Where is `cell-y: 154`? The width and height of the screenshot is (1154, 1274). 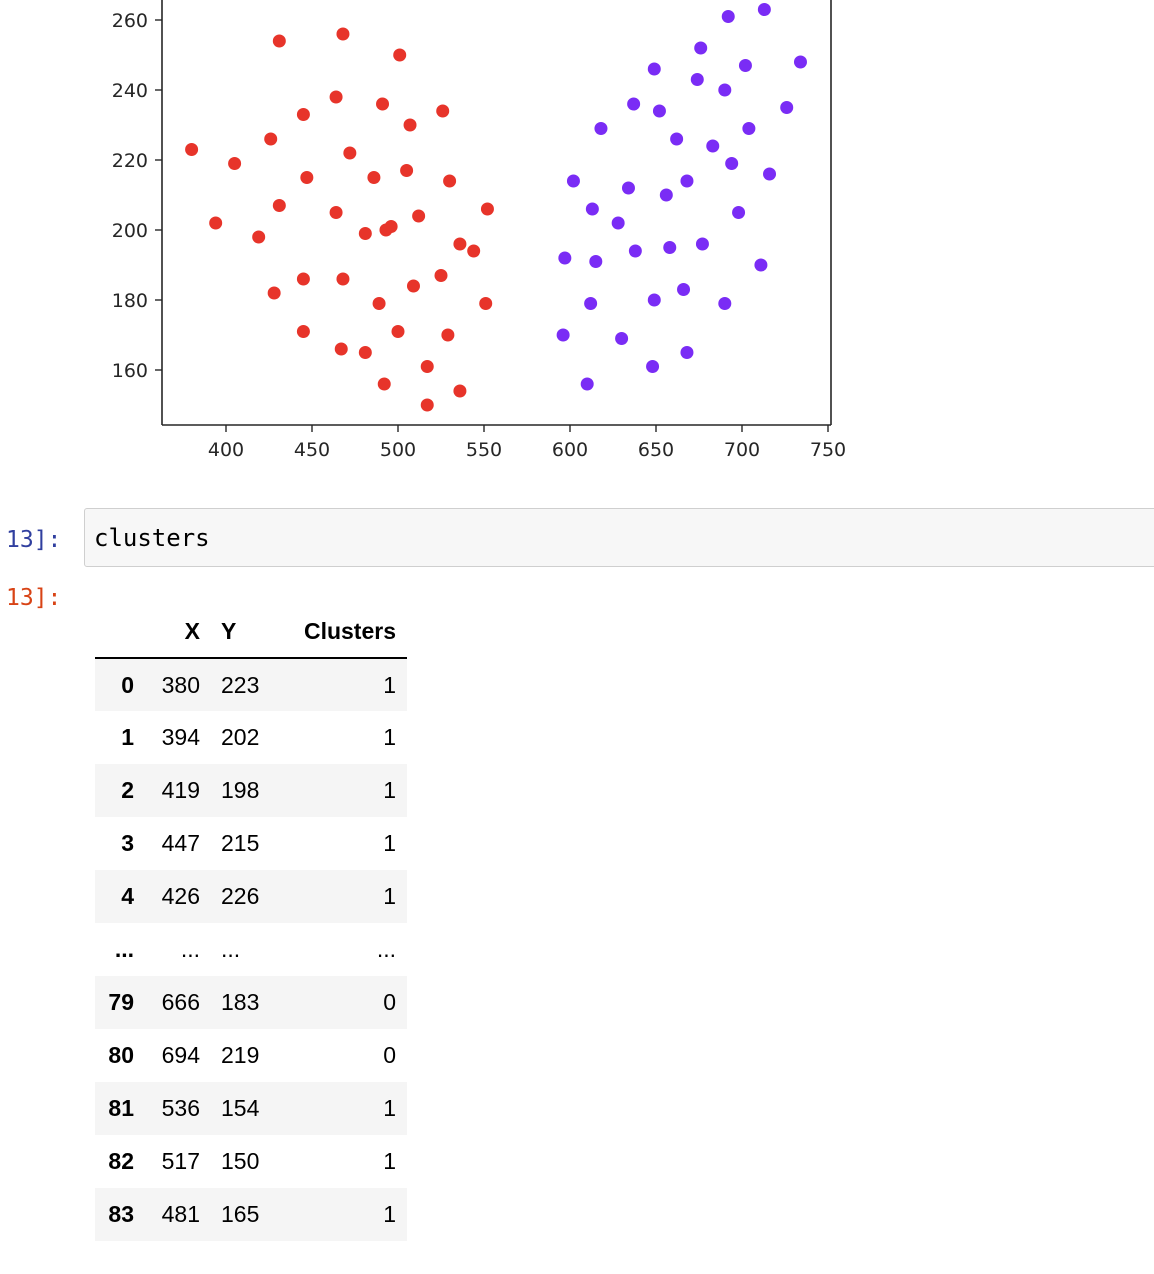 cell-y: 154 is located at coordinates (240, 1108).